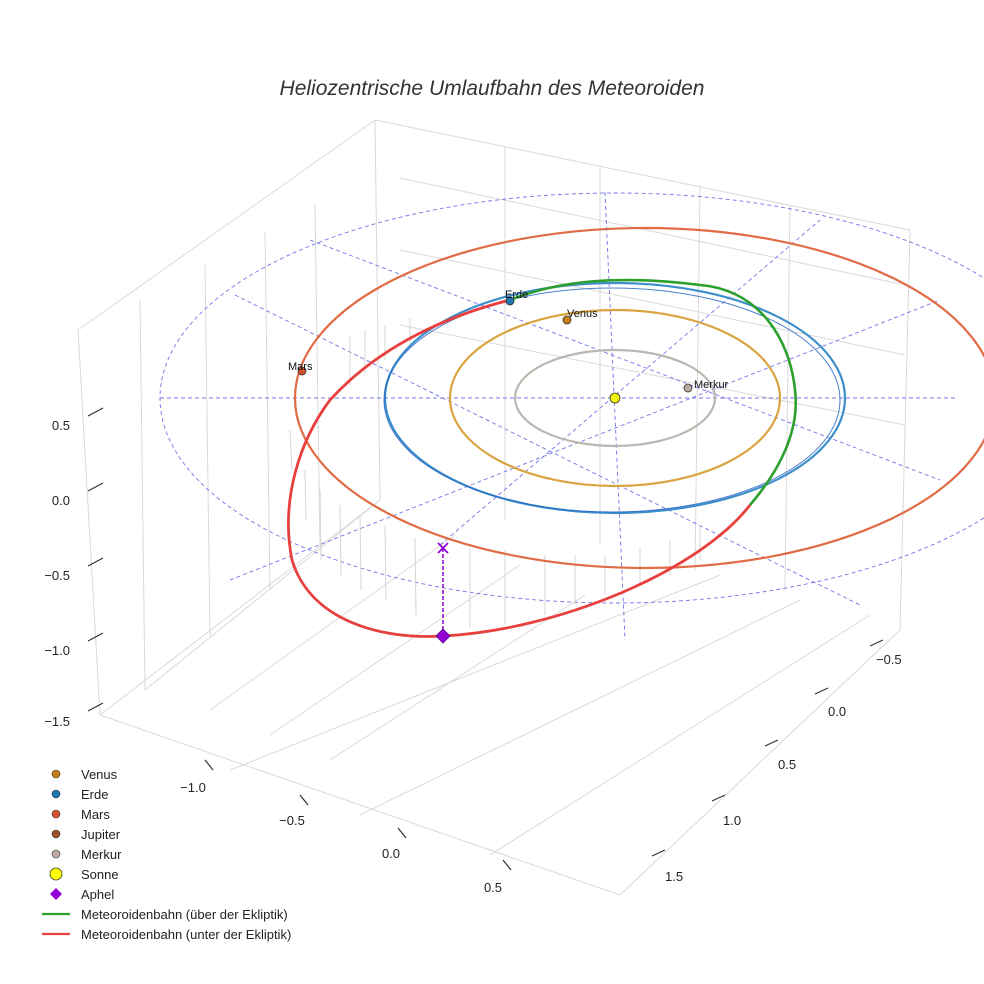 This screenshot has width=984, height=984. I want to click on legend-label-meteoroidenbahn-unter-der-ekliptik: Meteoroidenbahn (unter der Ekliptik), so click(186, 934).